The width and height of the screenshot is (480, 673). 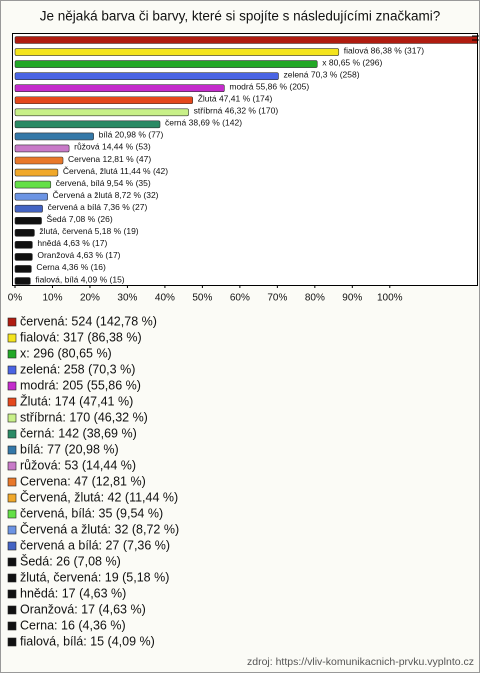 What do you see at coordinates (352, 62) in the screenshot?
I see `value-label: x 80,65 % (296)` at bounding box center [352, 62].